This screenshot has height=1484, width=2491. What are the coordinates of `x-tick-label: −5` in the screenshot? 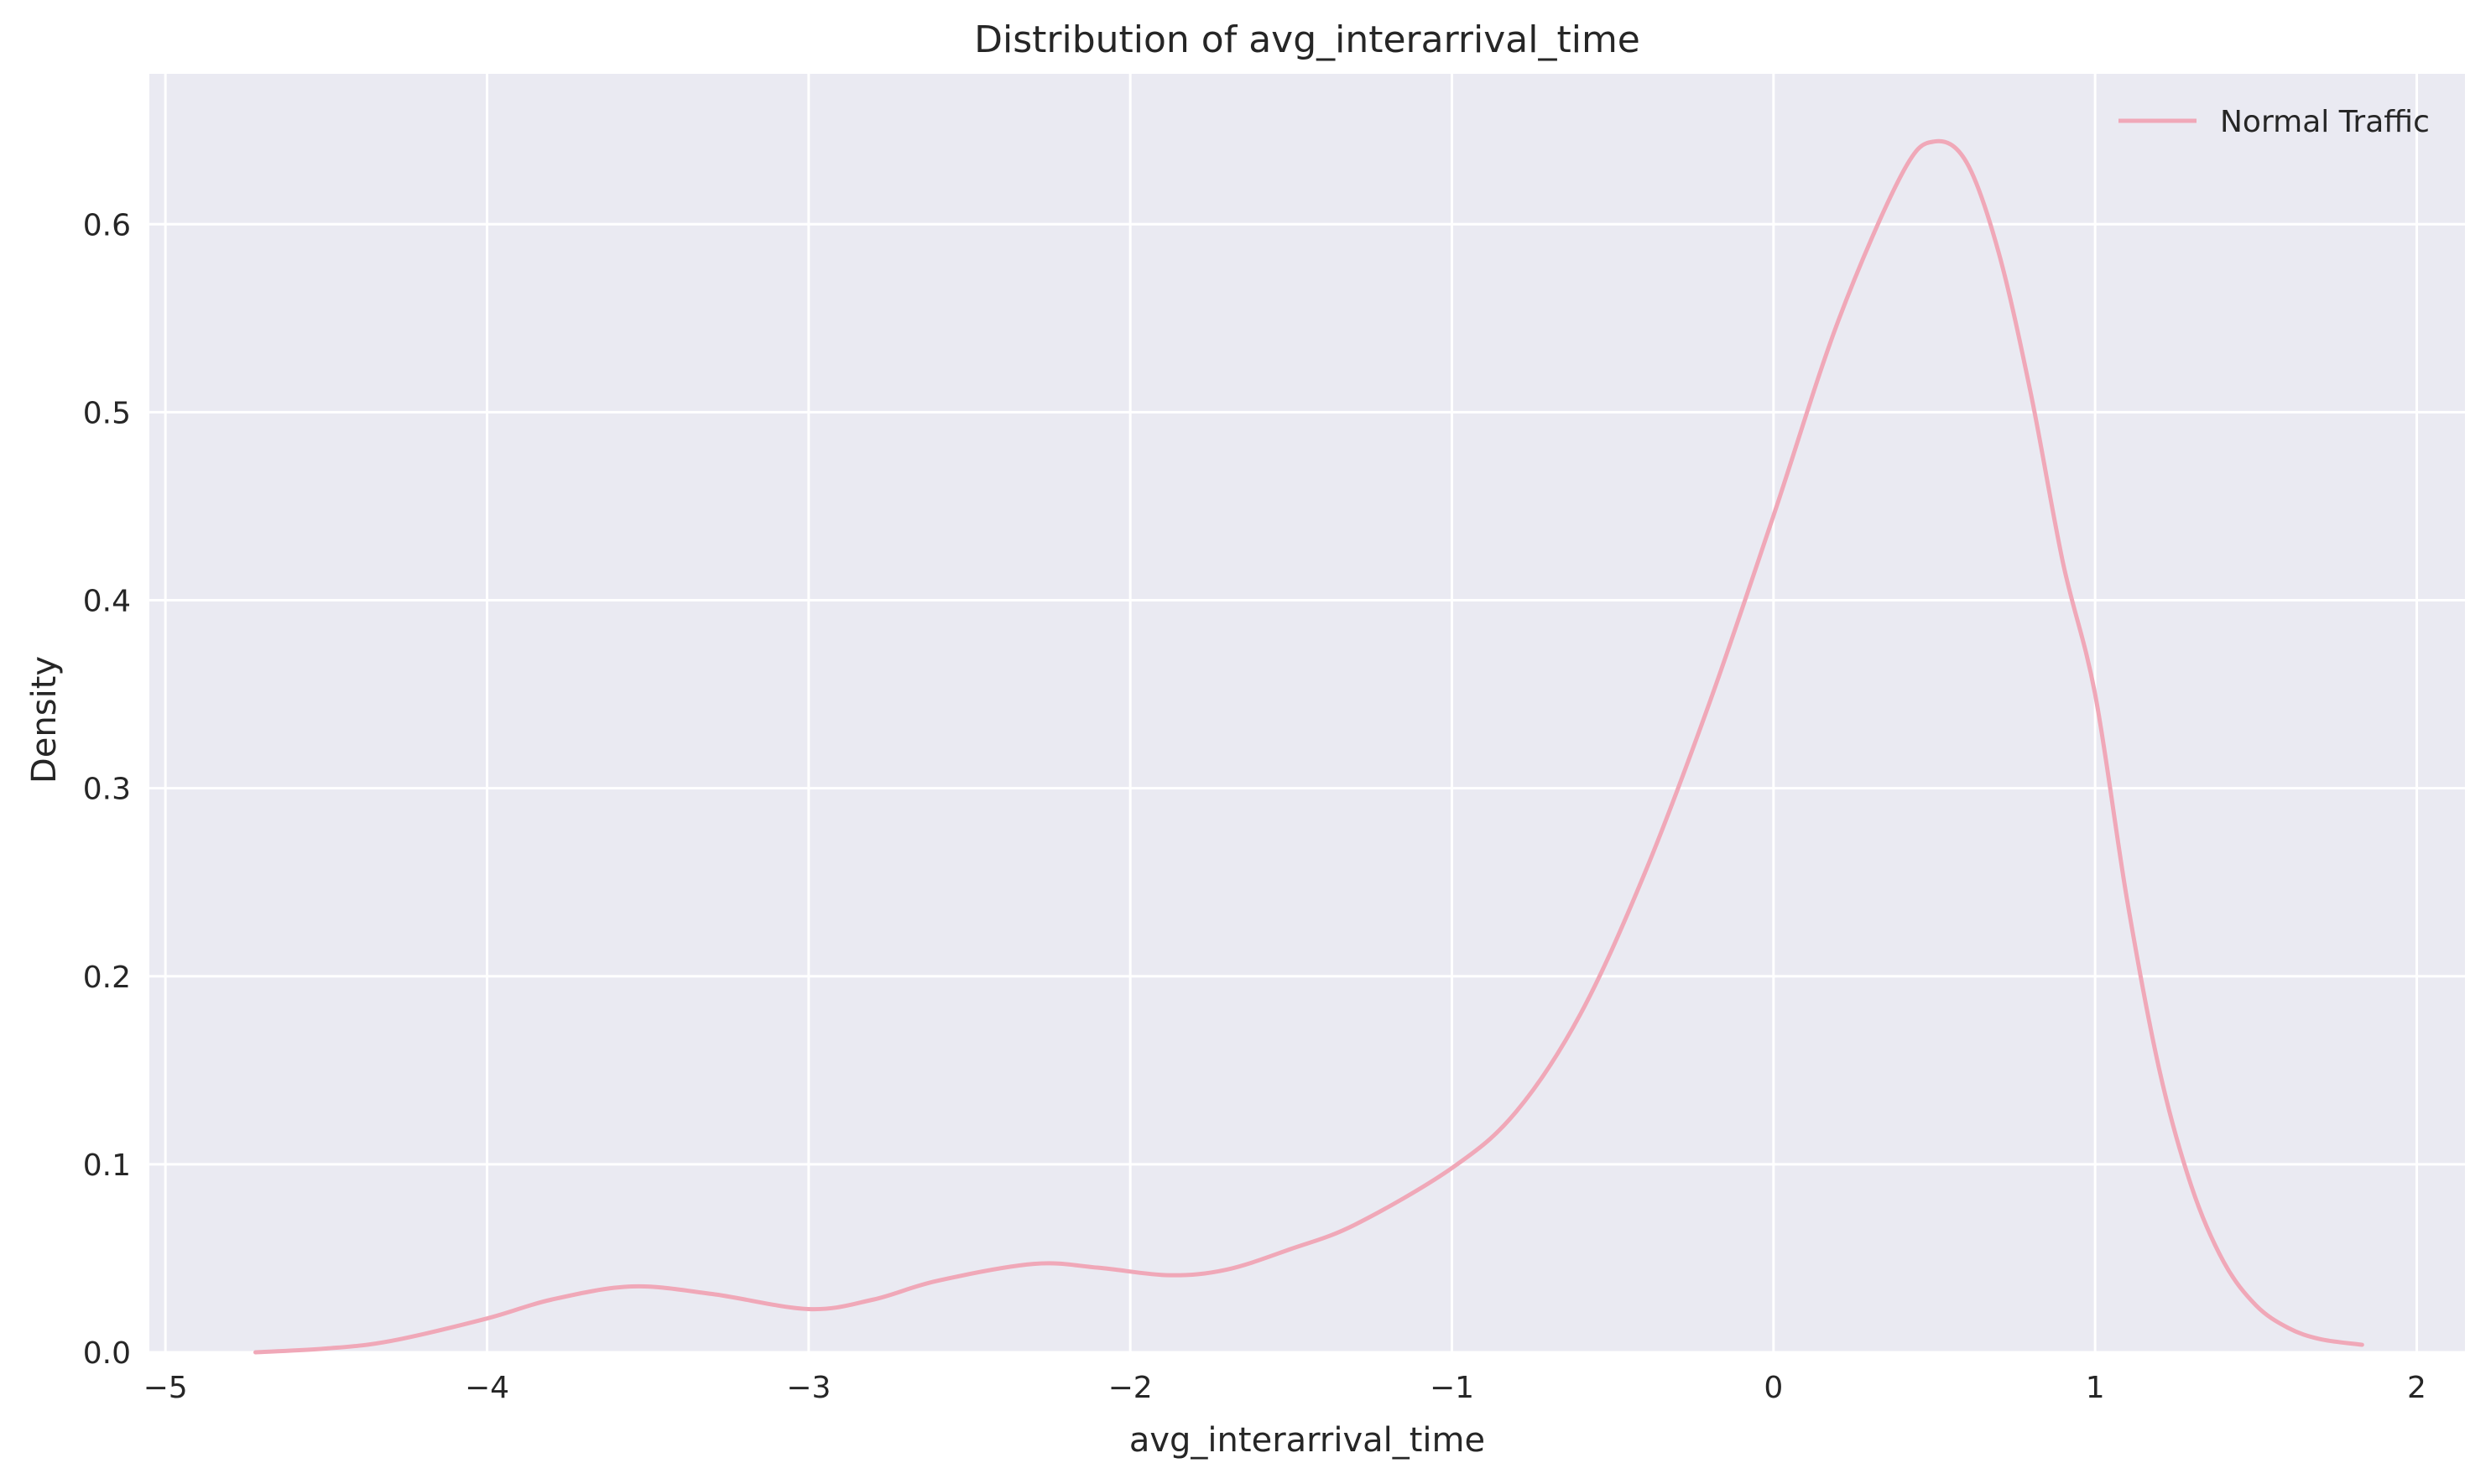 It's located at (165, 1388).